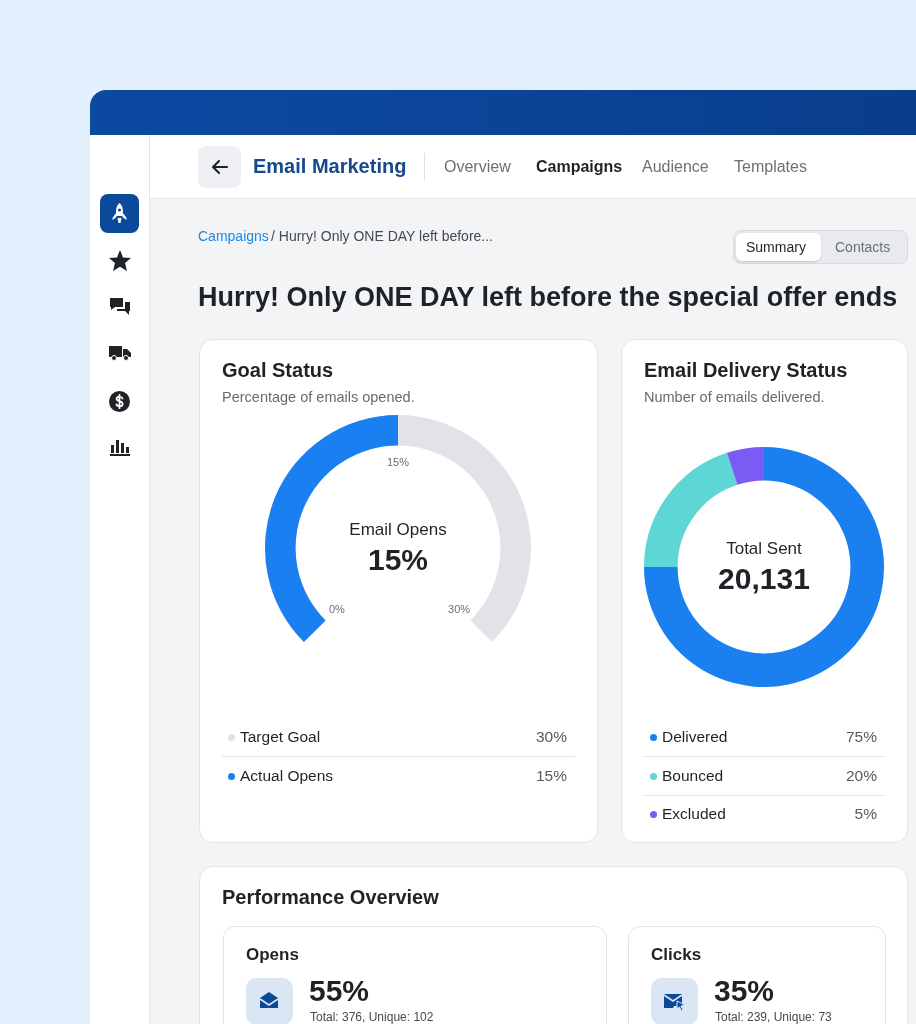  Describe the element at coordinates (861, 775) in the screenshot. I see `data-label: 20%` at that location.